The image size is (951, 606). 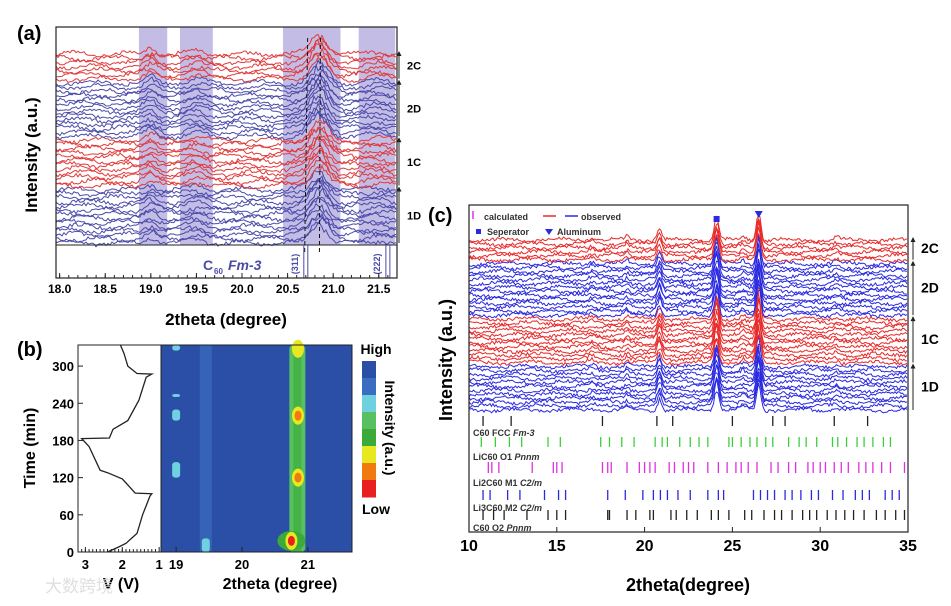 I want to click on colorbar-title: Intensity (a.u.), so click(x=390, y=428).